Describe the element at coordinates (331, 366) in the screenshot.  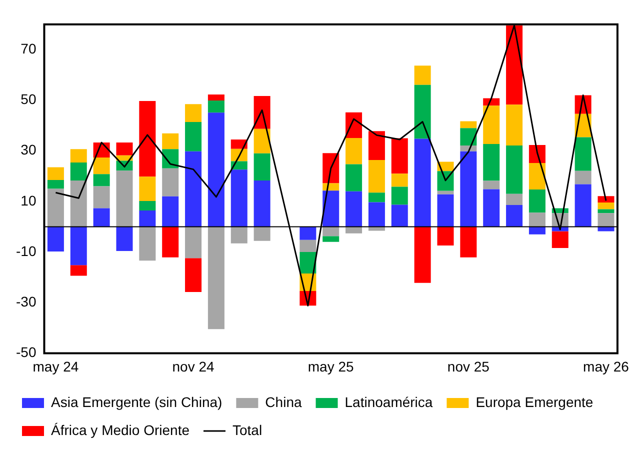
I see `x-tick-label: may 25` at that location.